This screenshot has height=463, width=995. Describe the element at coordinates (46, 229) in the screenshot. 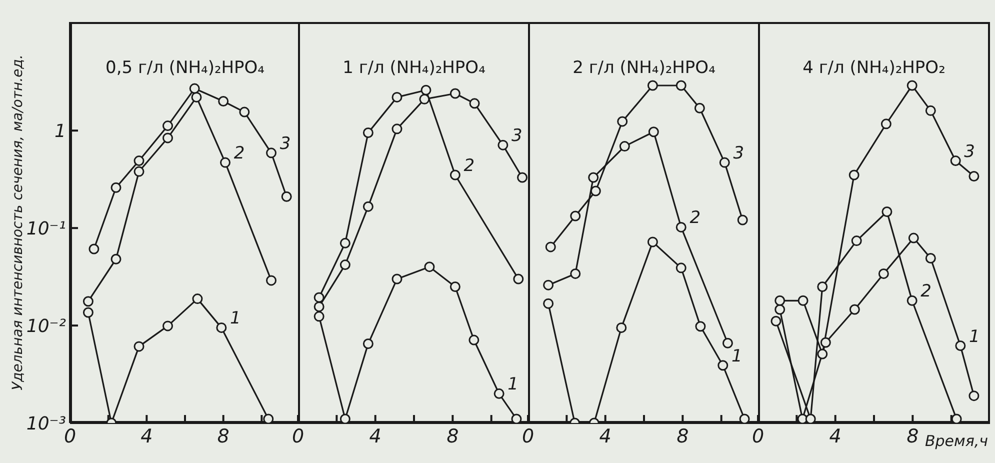

I see `y-tick-label: 10⁻¹` at that location.